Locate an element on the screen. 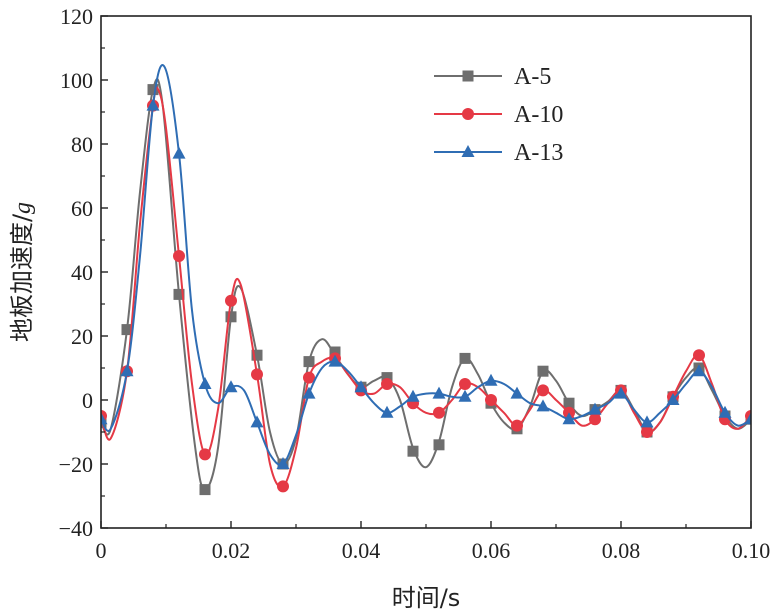 Image resolution: width=781 pixels, height=614 pixels. y-axis-title-unit: g is located at coordinates (23, 208).